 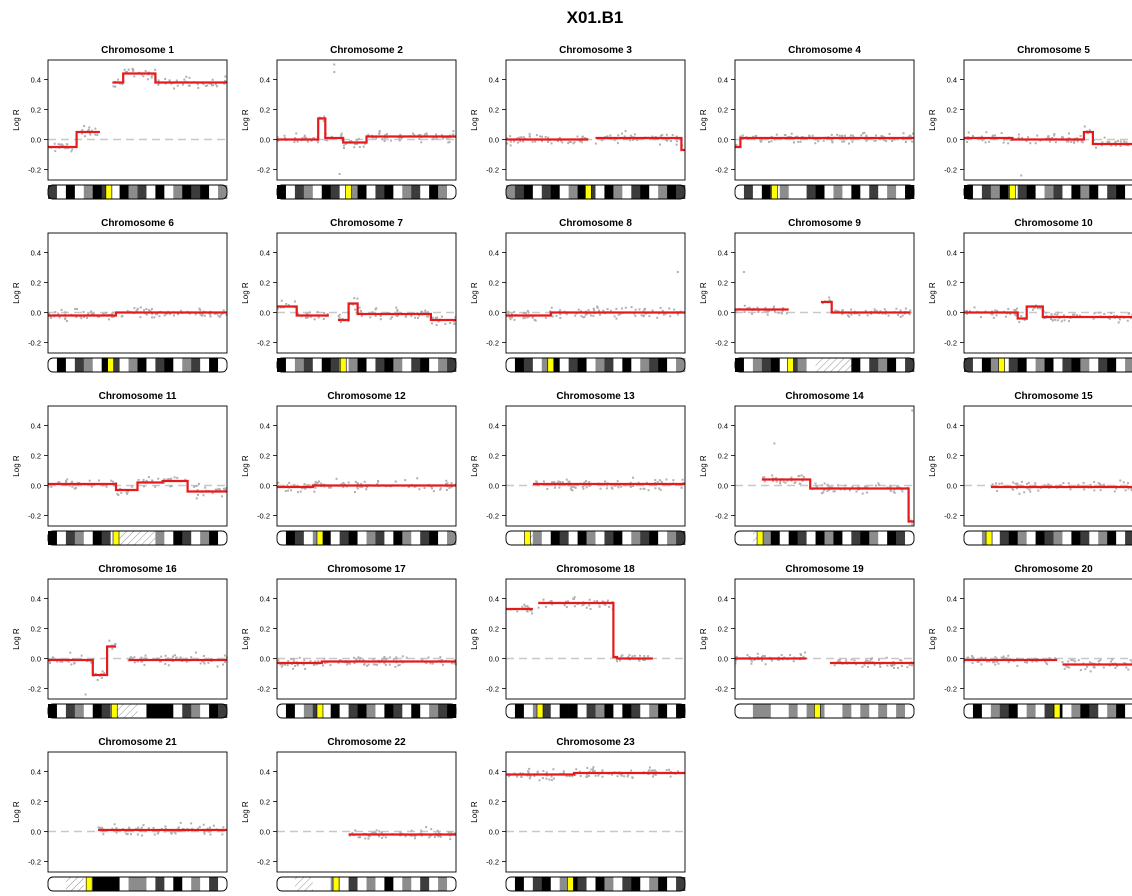 What do you see at coordinates (721, 516) in the screenshot?
I see `y-tick-label: -0.2` at bounding box center [721, 516].